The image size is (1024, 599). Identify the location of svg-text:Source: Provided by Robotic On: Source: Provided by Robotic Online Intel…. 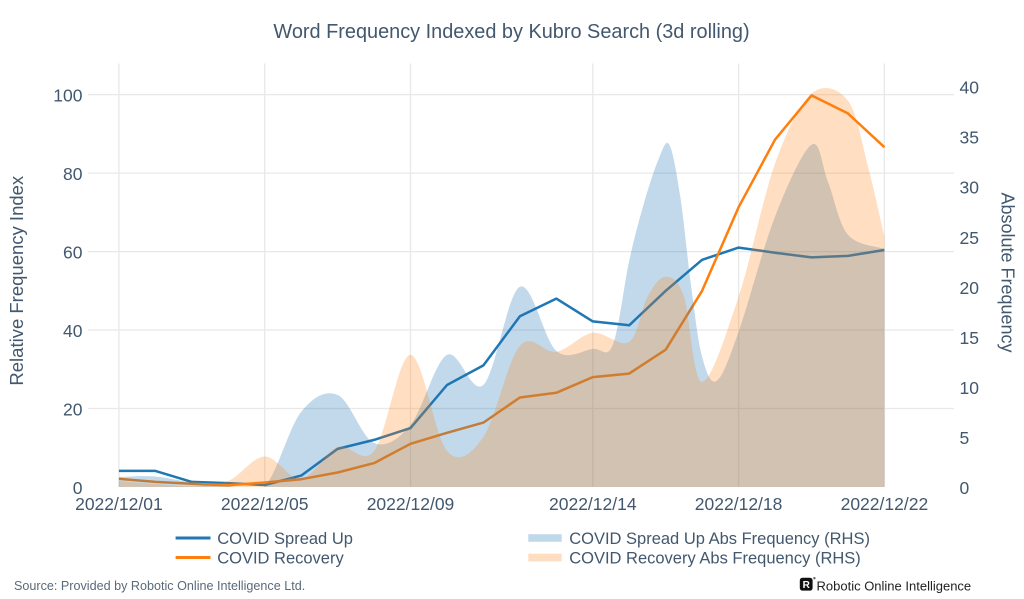
(159, 586).